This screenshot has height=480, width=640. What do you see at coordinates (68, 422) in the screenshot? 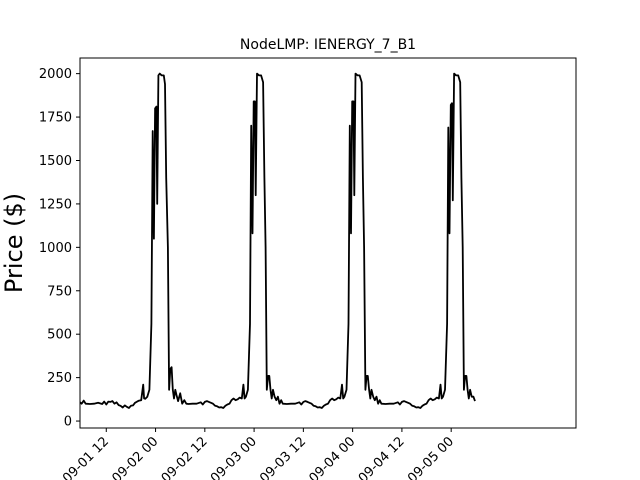
I see `y-tick-label: 0` at bounding box center [68, 422].